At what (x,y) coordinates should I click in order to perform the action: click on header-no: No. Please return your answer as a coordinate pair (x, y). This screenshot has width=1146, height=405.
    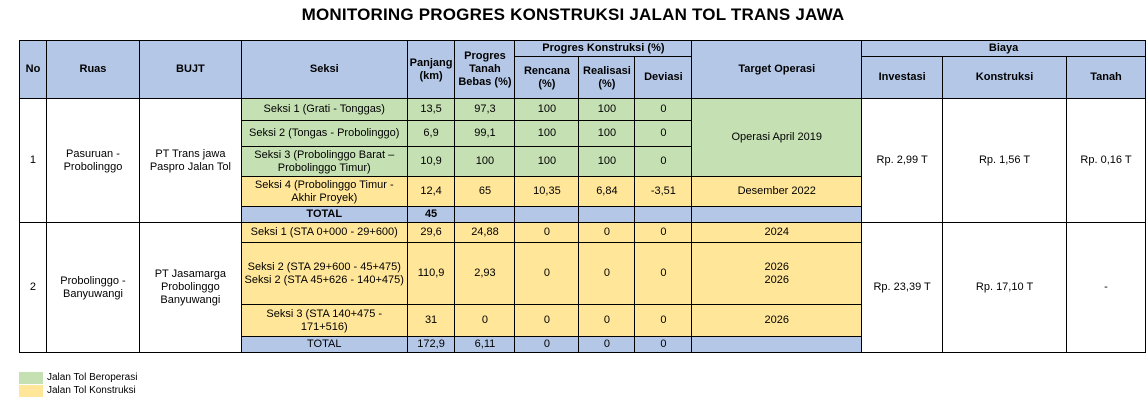
    Looking at the image, I should click on (33, 69).